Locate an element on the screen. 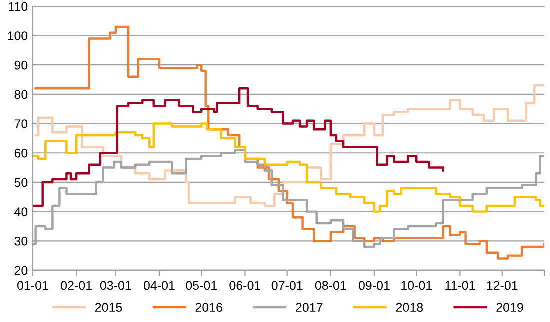  x-tick-label: 06-01 is located at coordinates (245, 285).